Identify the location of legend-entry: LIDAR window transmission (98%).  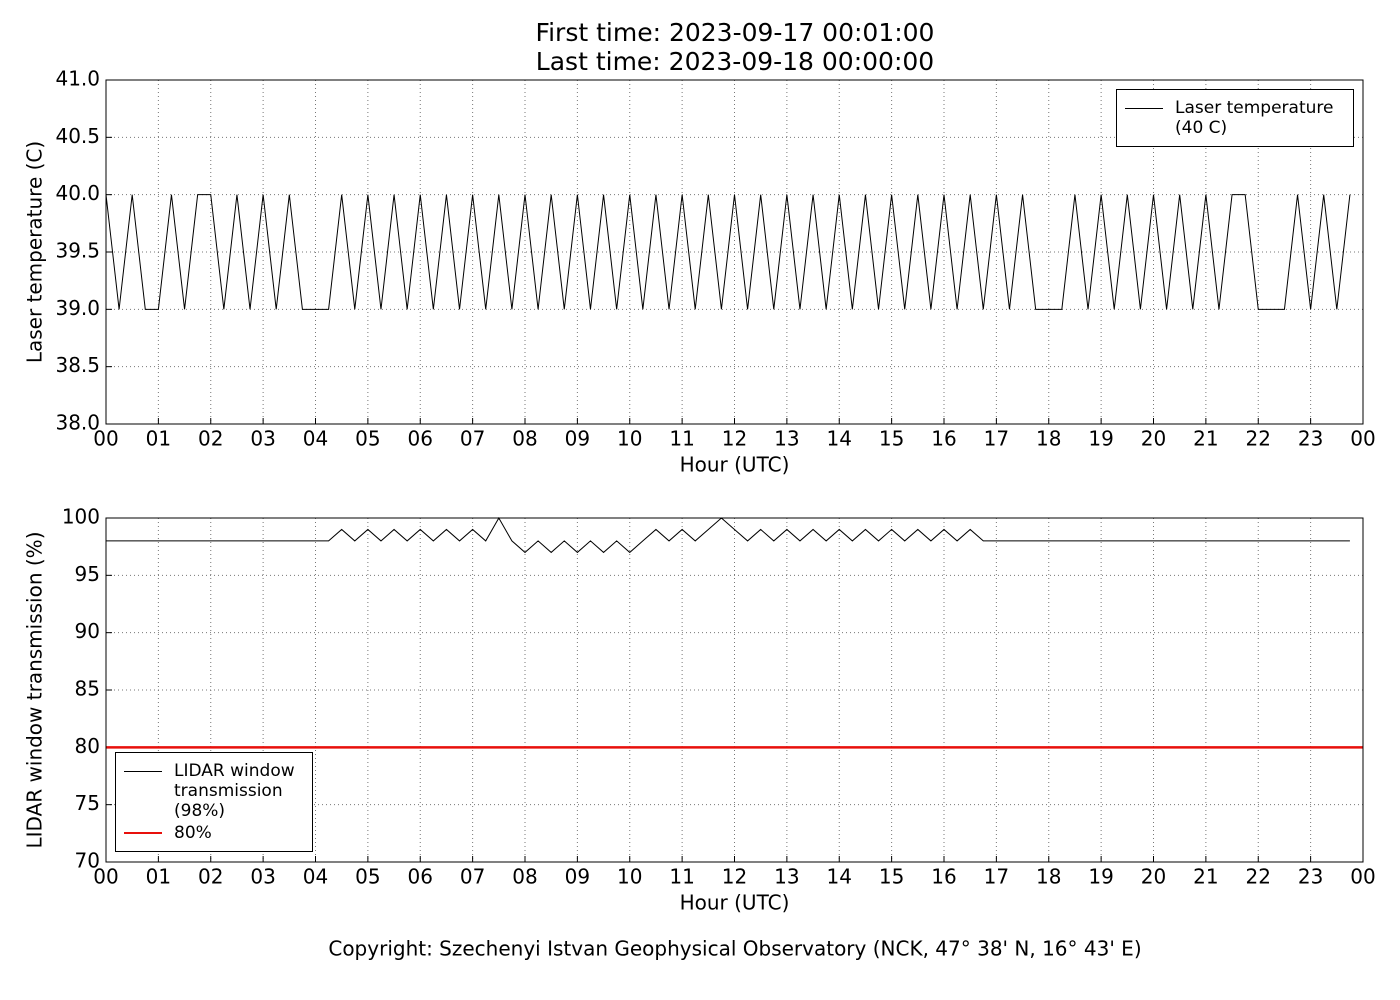
(214, 791).